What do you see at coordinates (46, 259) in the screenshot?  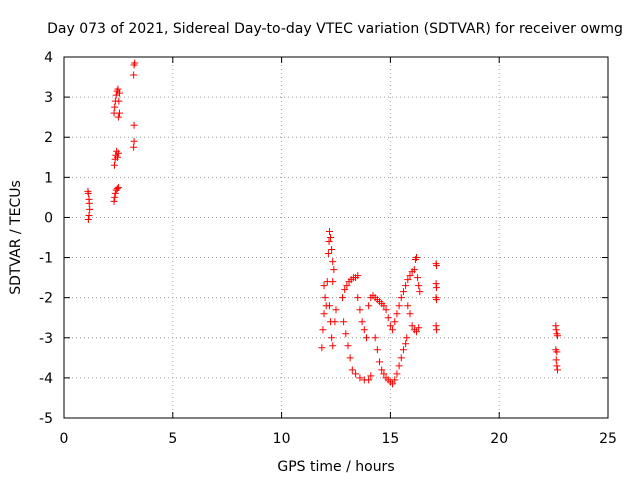 I see `y-tick-label: -1` at bounding box center [46, 259].